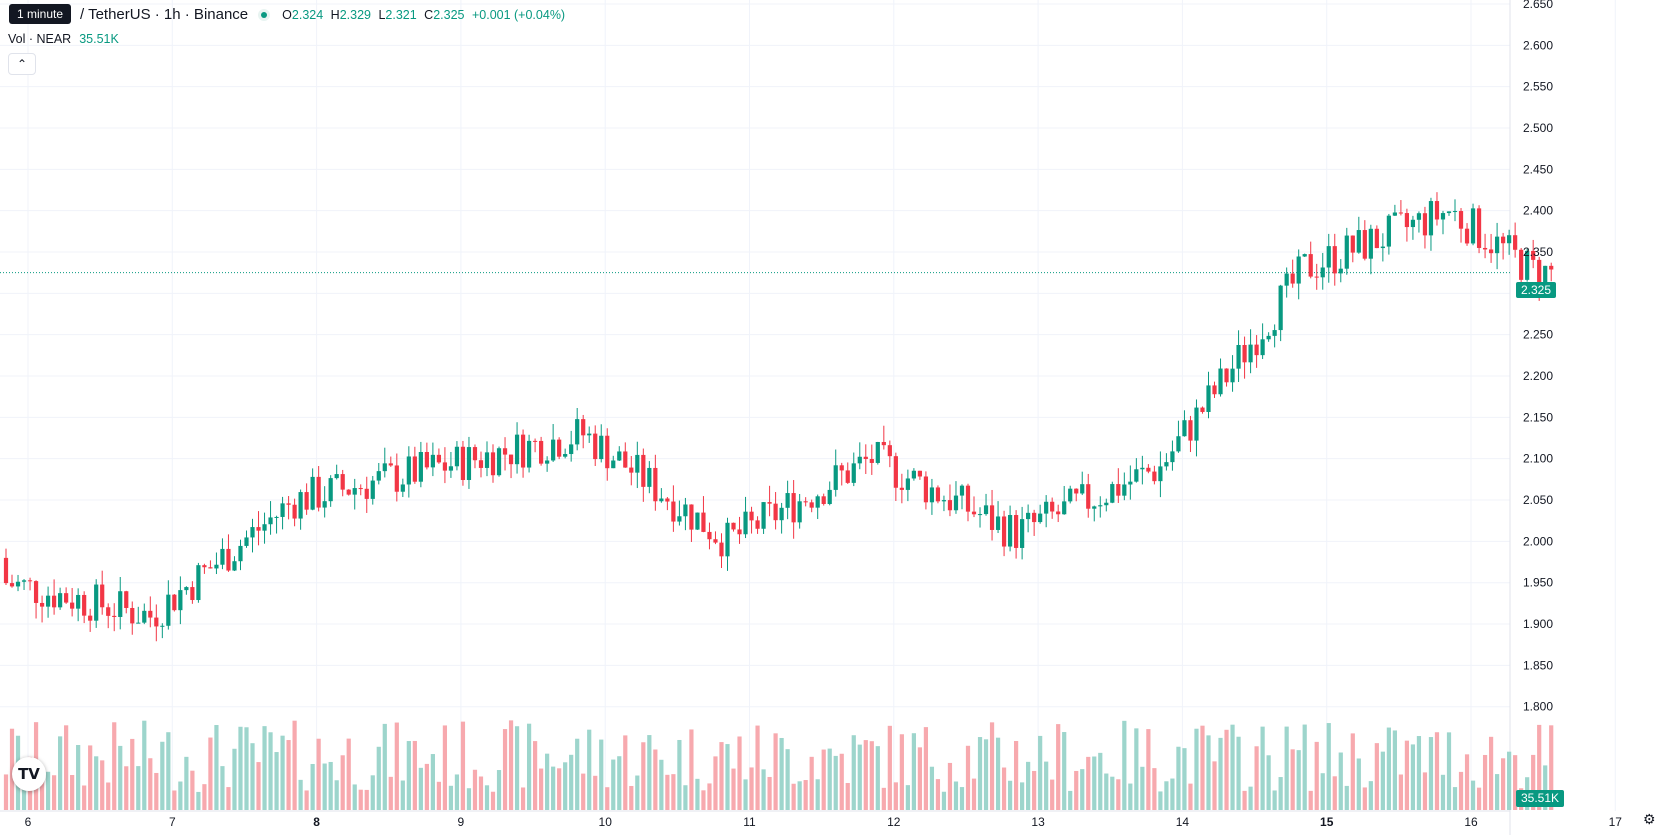 Image resolution: width=1678 pixels, height=835 pixels. I want to click on settings-gear-icon: ⚙, so click(1649, 819).